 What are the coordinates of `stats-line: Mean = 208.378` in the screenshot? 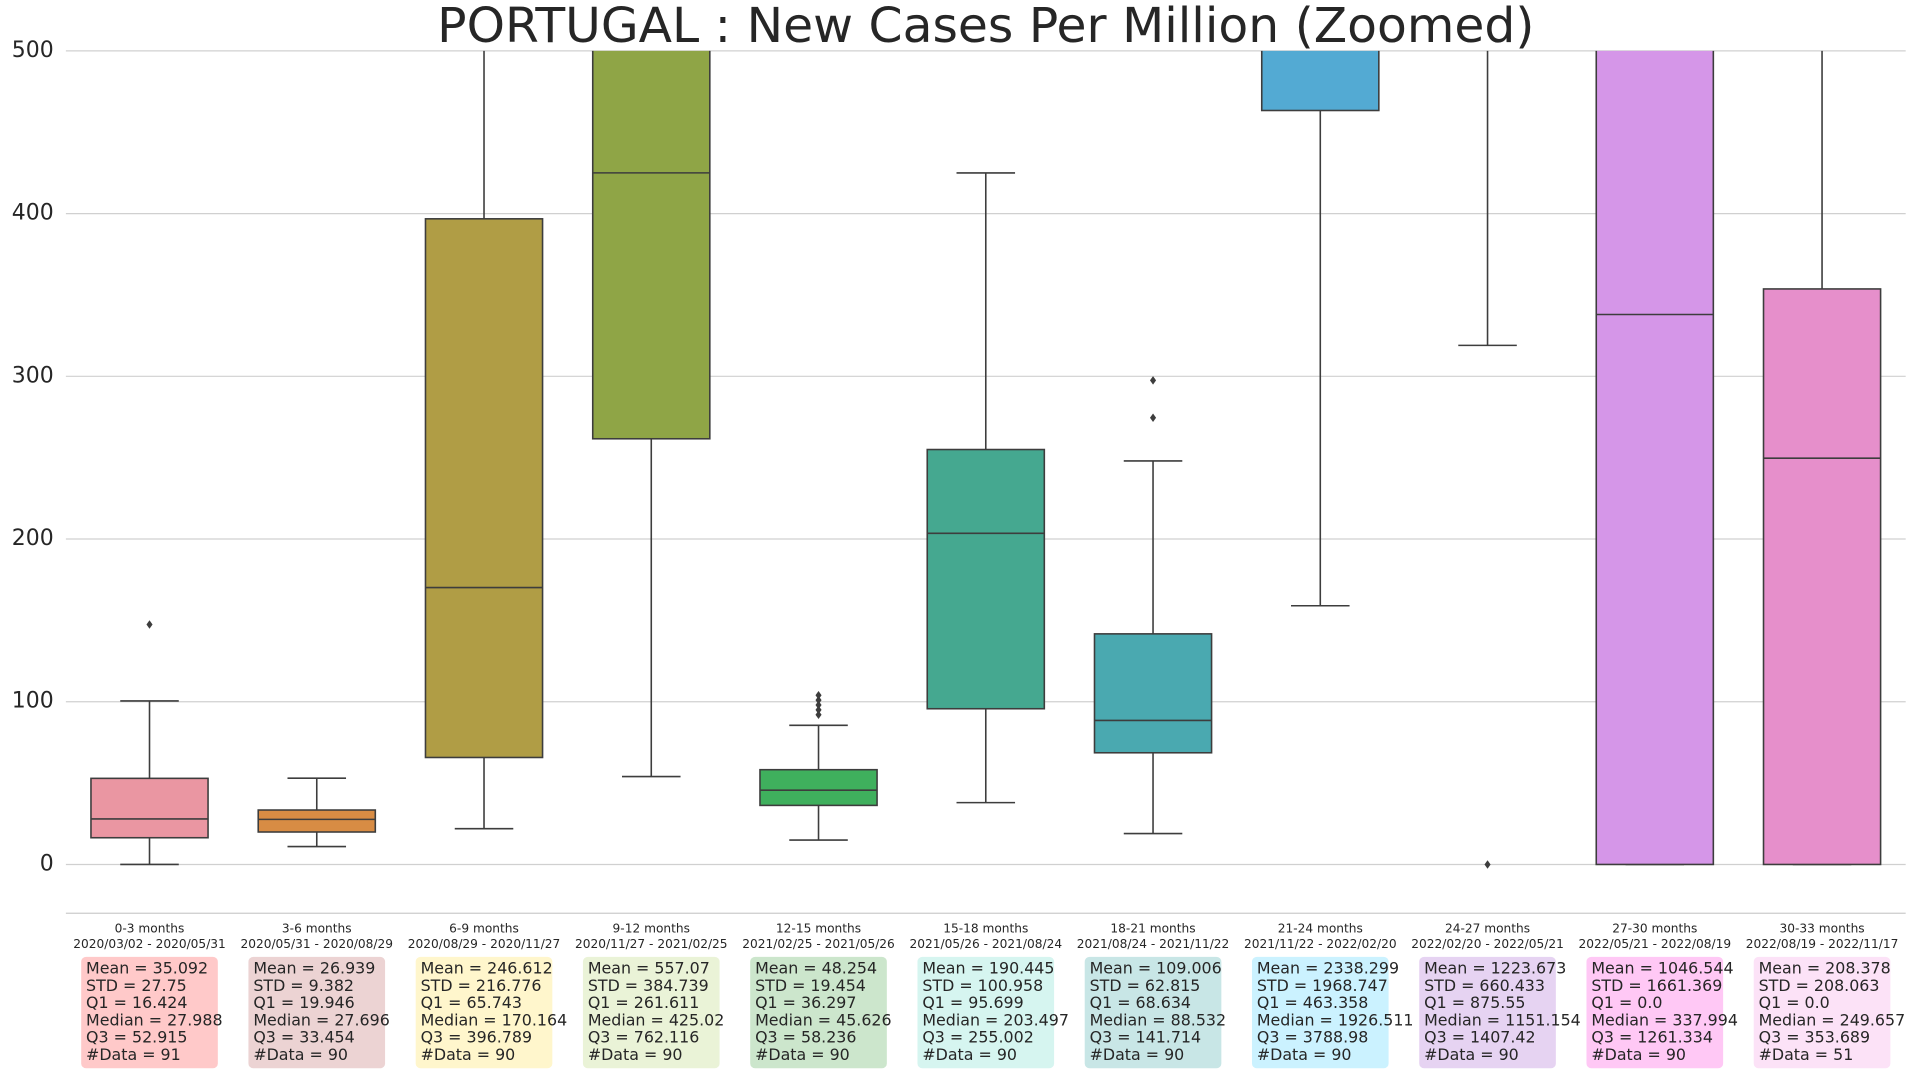 It's located at (1825, 968).